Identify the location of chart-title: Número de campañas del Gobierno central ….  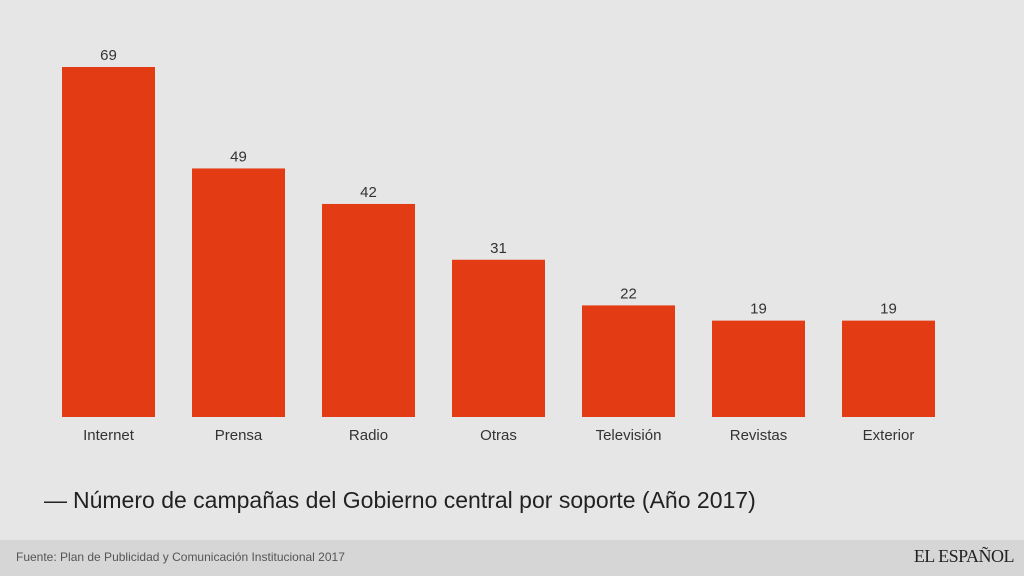
(414, 500).